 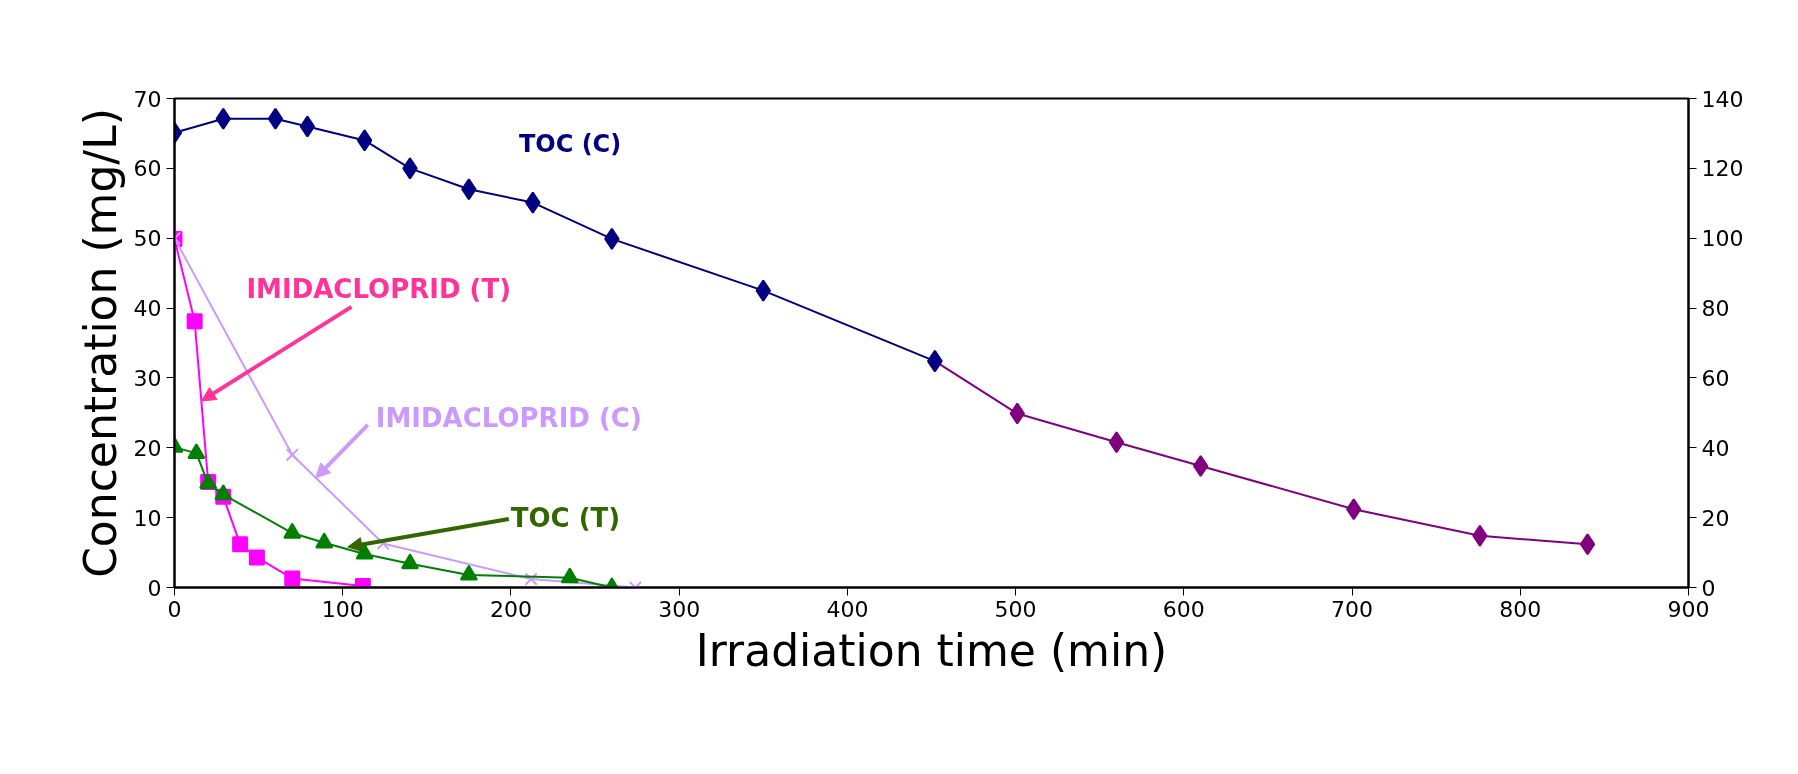 I want to click on x-tick-label: 200, so click(x=510, y=609).